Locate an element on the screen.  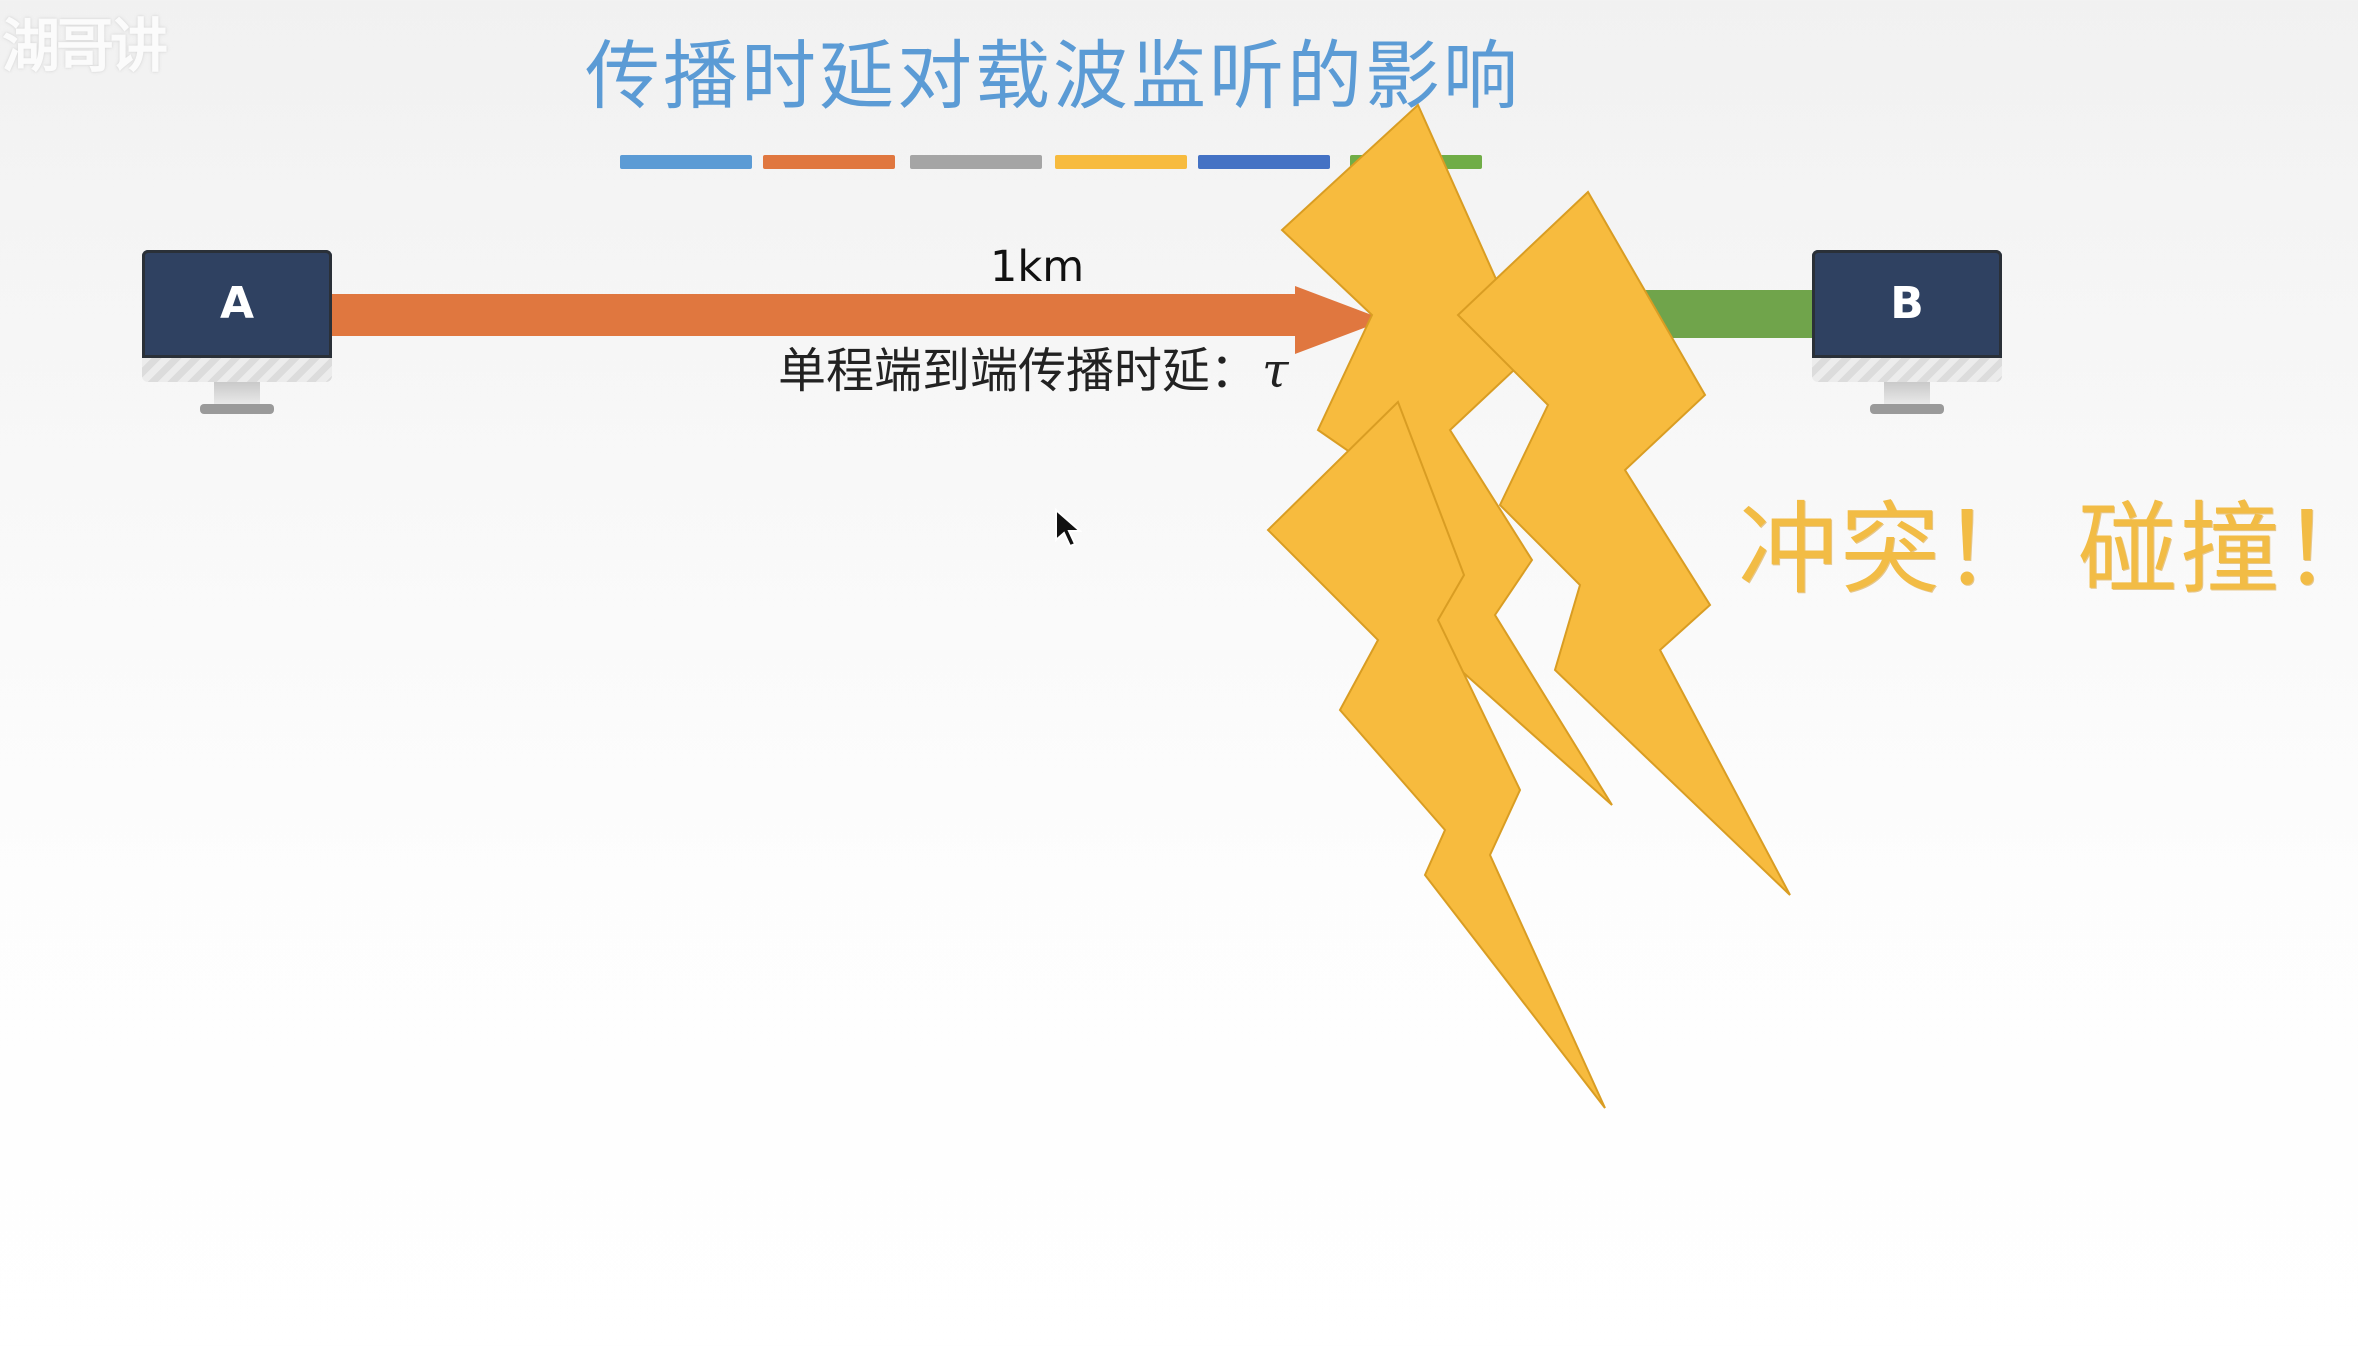
computer-a-bezel is located at coordinates (237, 370).